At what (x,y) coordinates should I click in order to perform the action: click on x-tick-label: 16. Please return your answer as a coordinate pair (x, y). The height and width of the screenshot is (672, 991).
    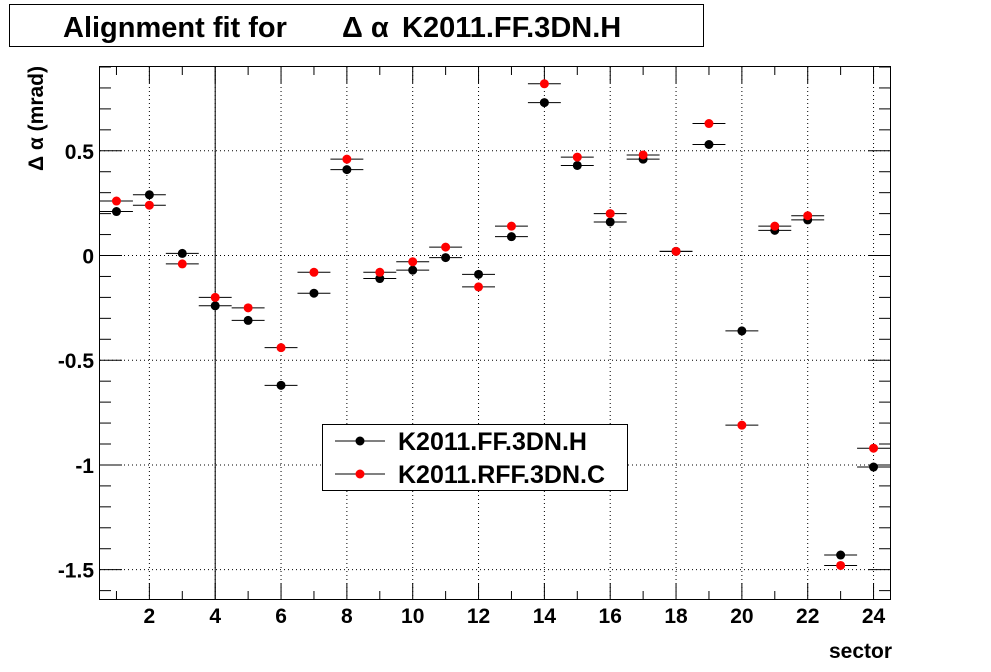
    Looking at the image, I should click on (610, 616).